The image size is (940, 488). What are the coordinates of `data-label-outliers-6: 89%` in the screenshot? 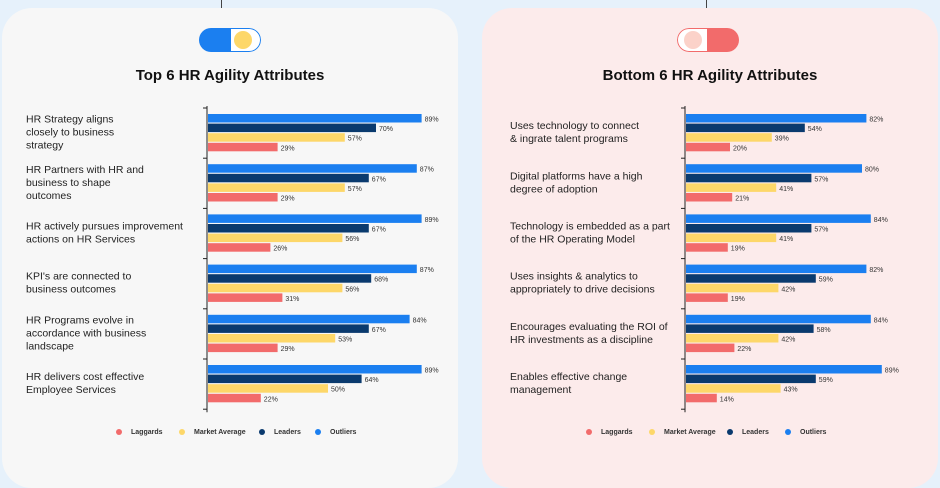 It's located at (432, 371).